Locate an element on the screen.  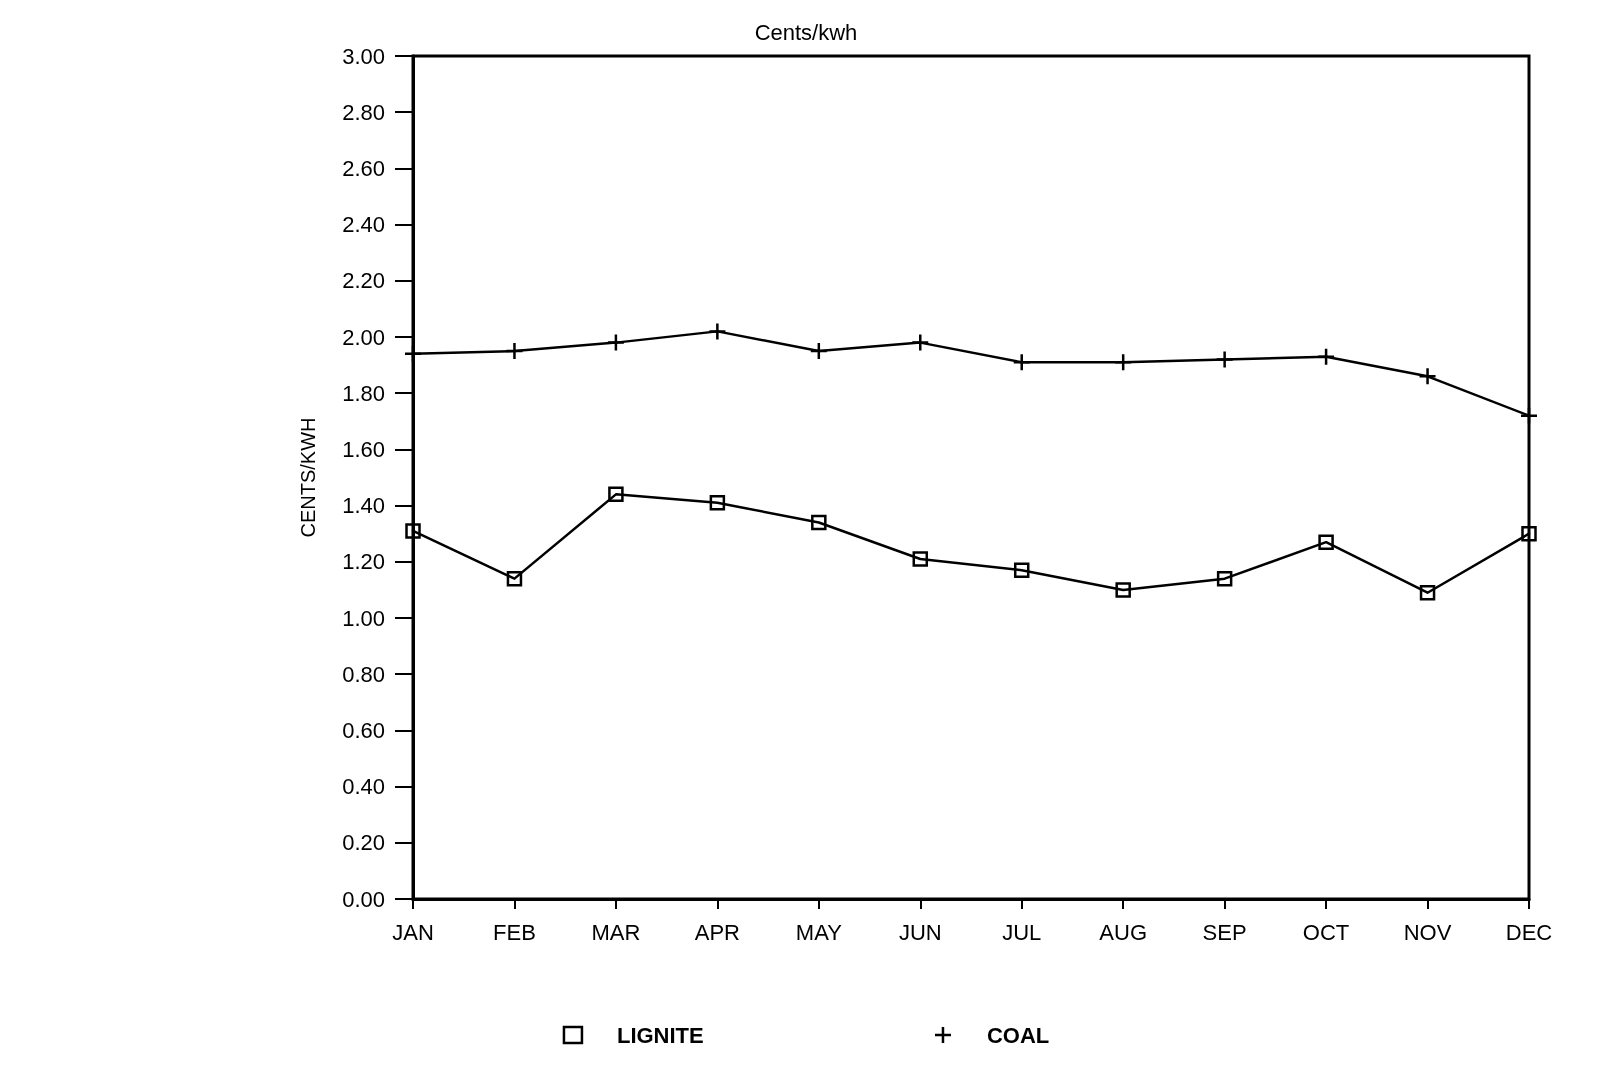
y-tick-label: 1.80 is located at coordinates (363, 393).